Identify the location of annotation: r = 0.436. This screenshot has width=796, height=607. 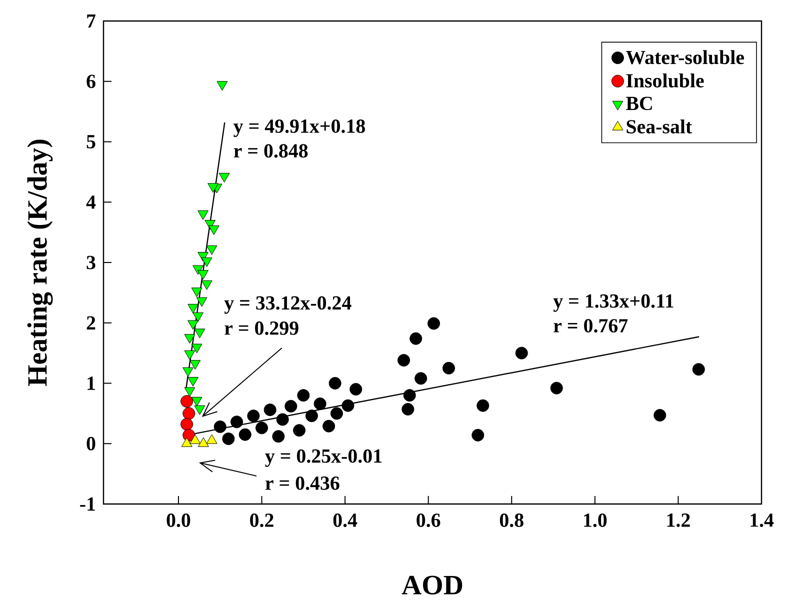
(302, 483).